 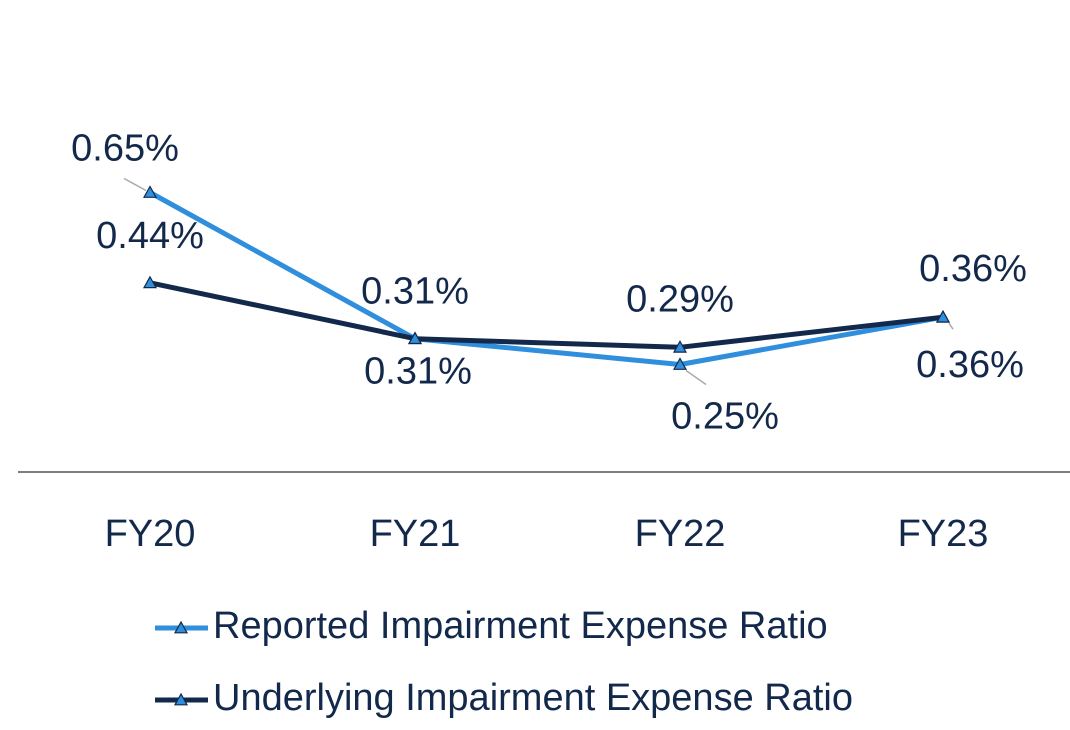 I want to click on data-label: 0.25%, so click(x=725, y=417).